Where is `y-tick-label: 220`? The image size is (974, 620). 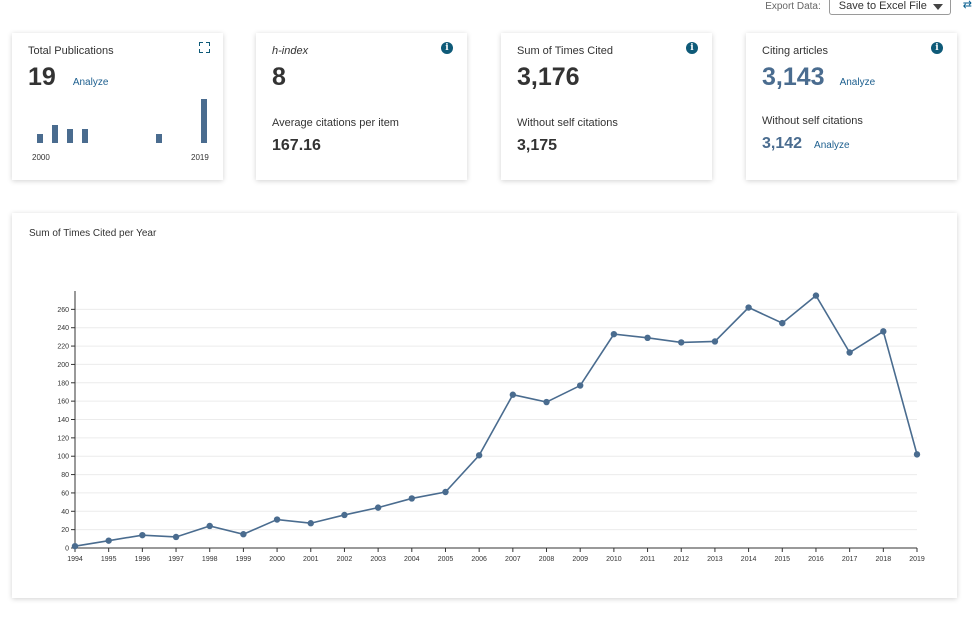 y-tick-label: 220 is located at coordinates (63, 347).